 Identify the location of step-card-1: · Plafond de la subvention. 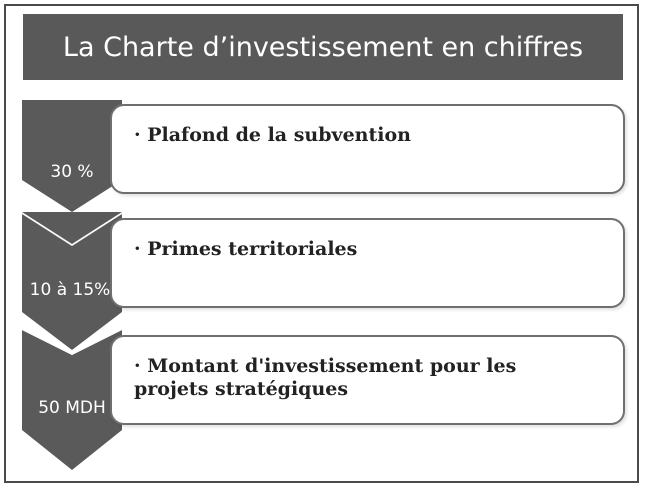
(367, 149).